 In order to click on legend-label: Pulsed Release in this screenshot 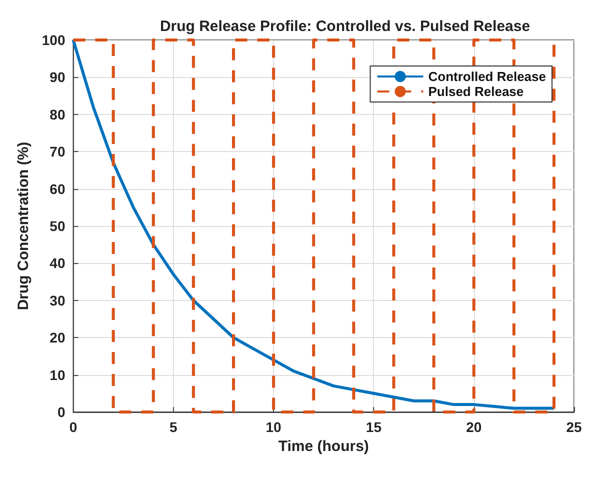, I will do `click(476, 91)`.